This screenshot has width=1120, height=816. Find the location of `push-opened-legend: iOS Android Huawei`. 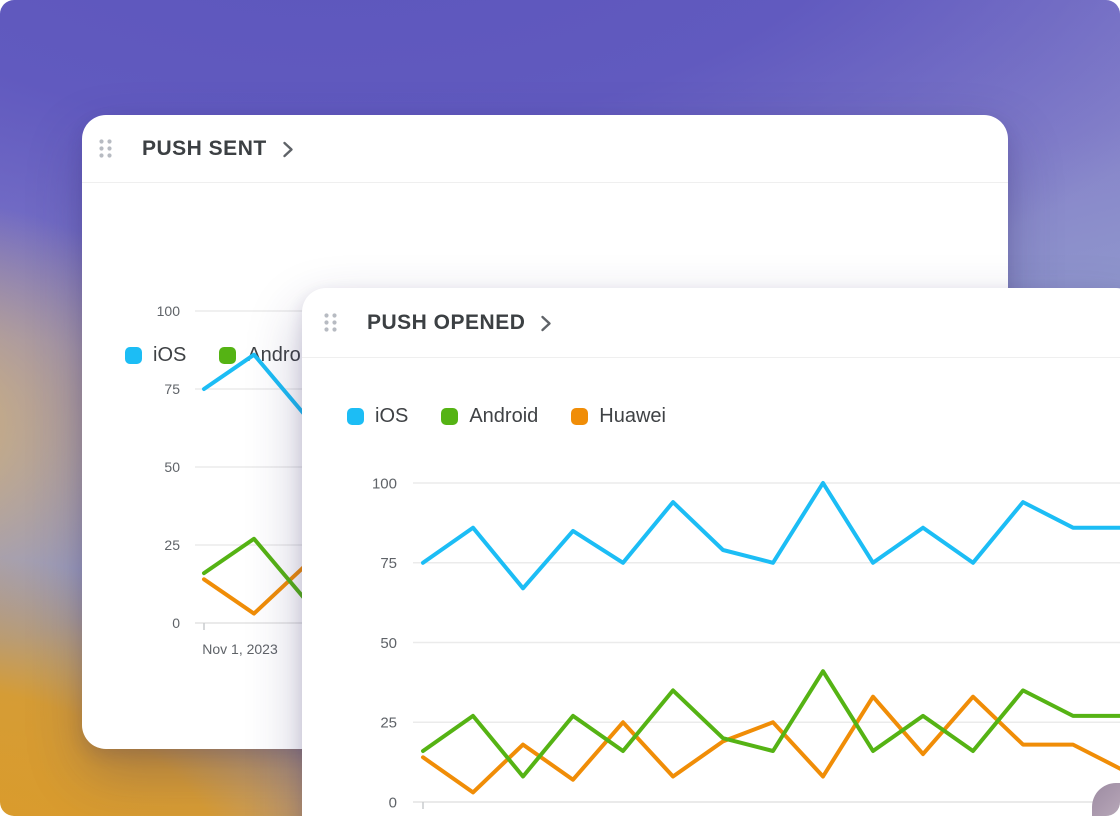

push-opened-legend: iOS Android Huawei is located at coordinates (506, 416).